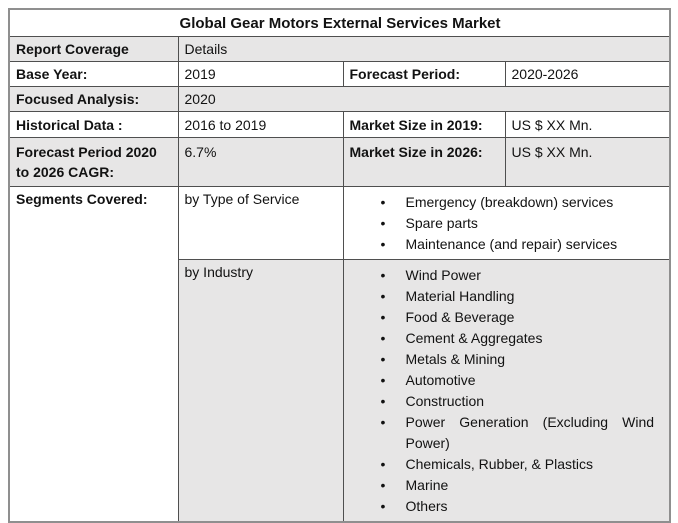 The height and width of the screenshot is (523, 678). Describe the element at coordinates (93, 74) in the screenshot. I see `row-label-base-year: Base Year:` at that location.